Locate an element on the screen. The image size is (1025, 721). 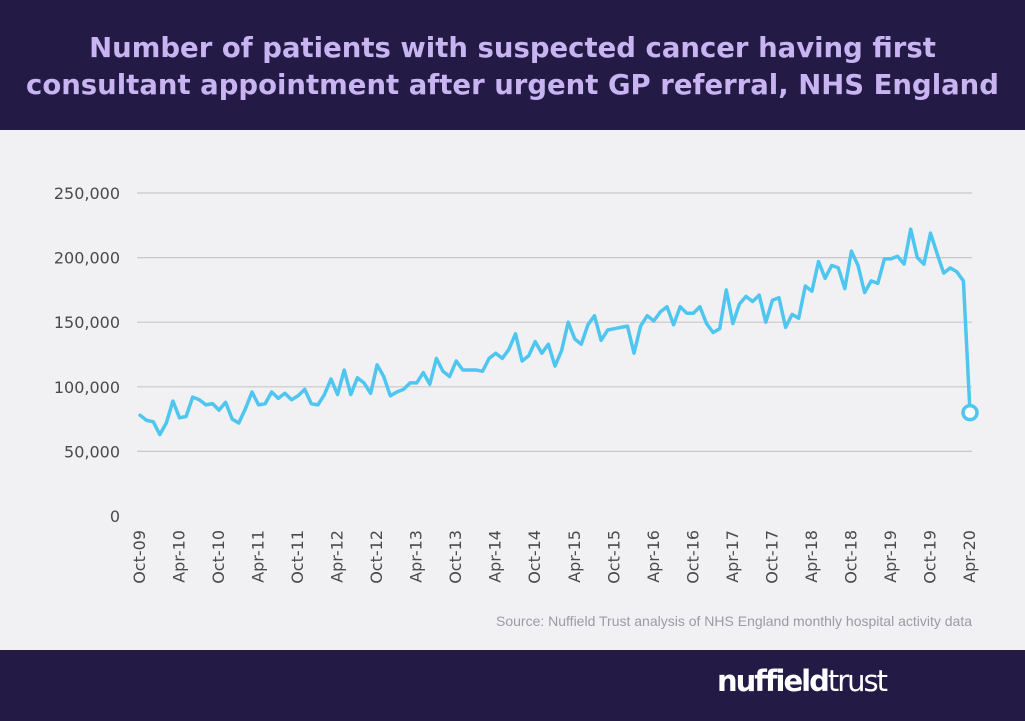
y-tick-label: 100,000 is located at coordinates (87, 387).